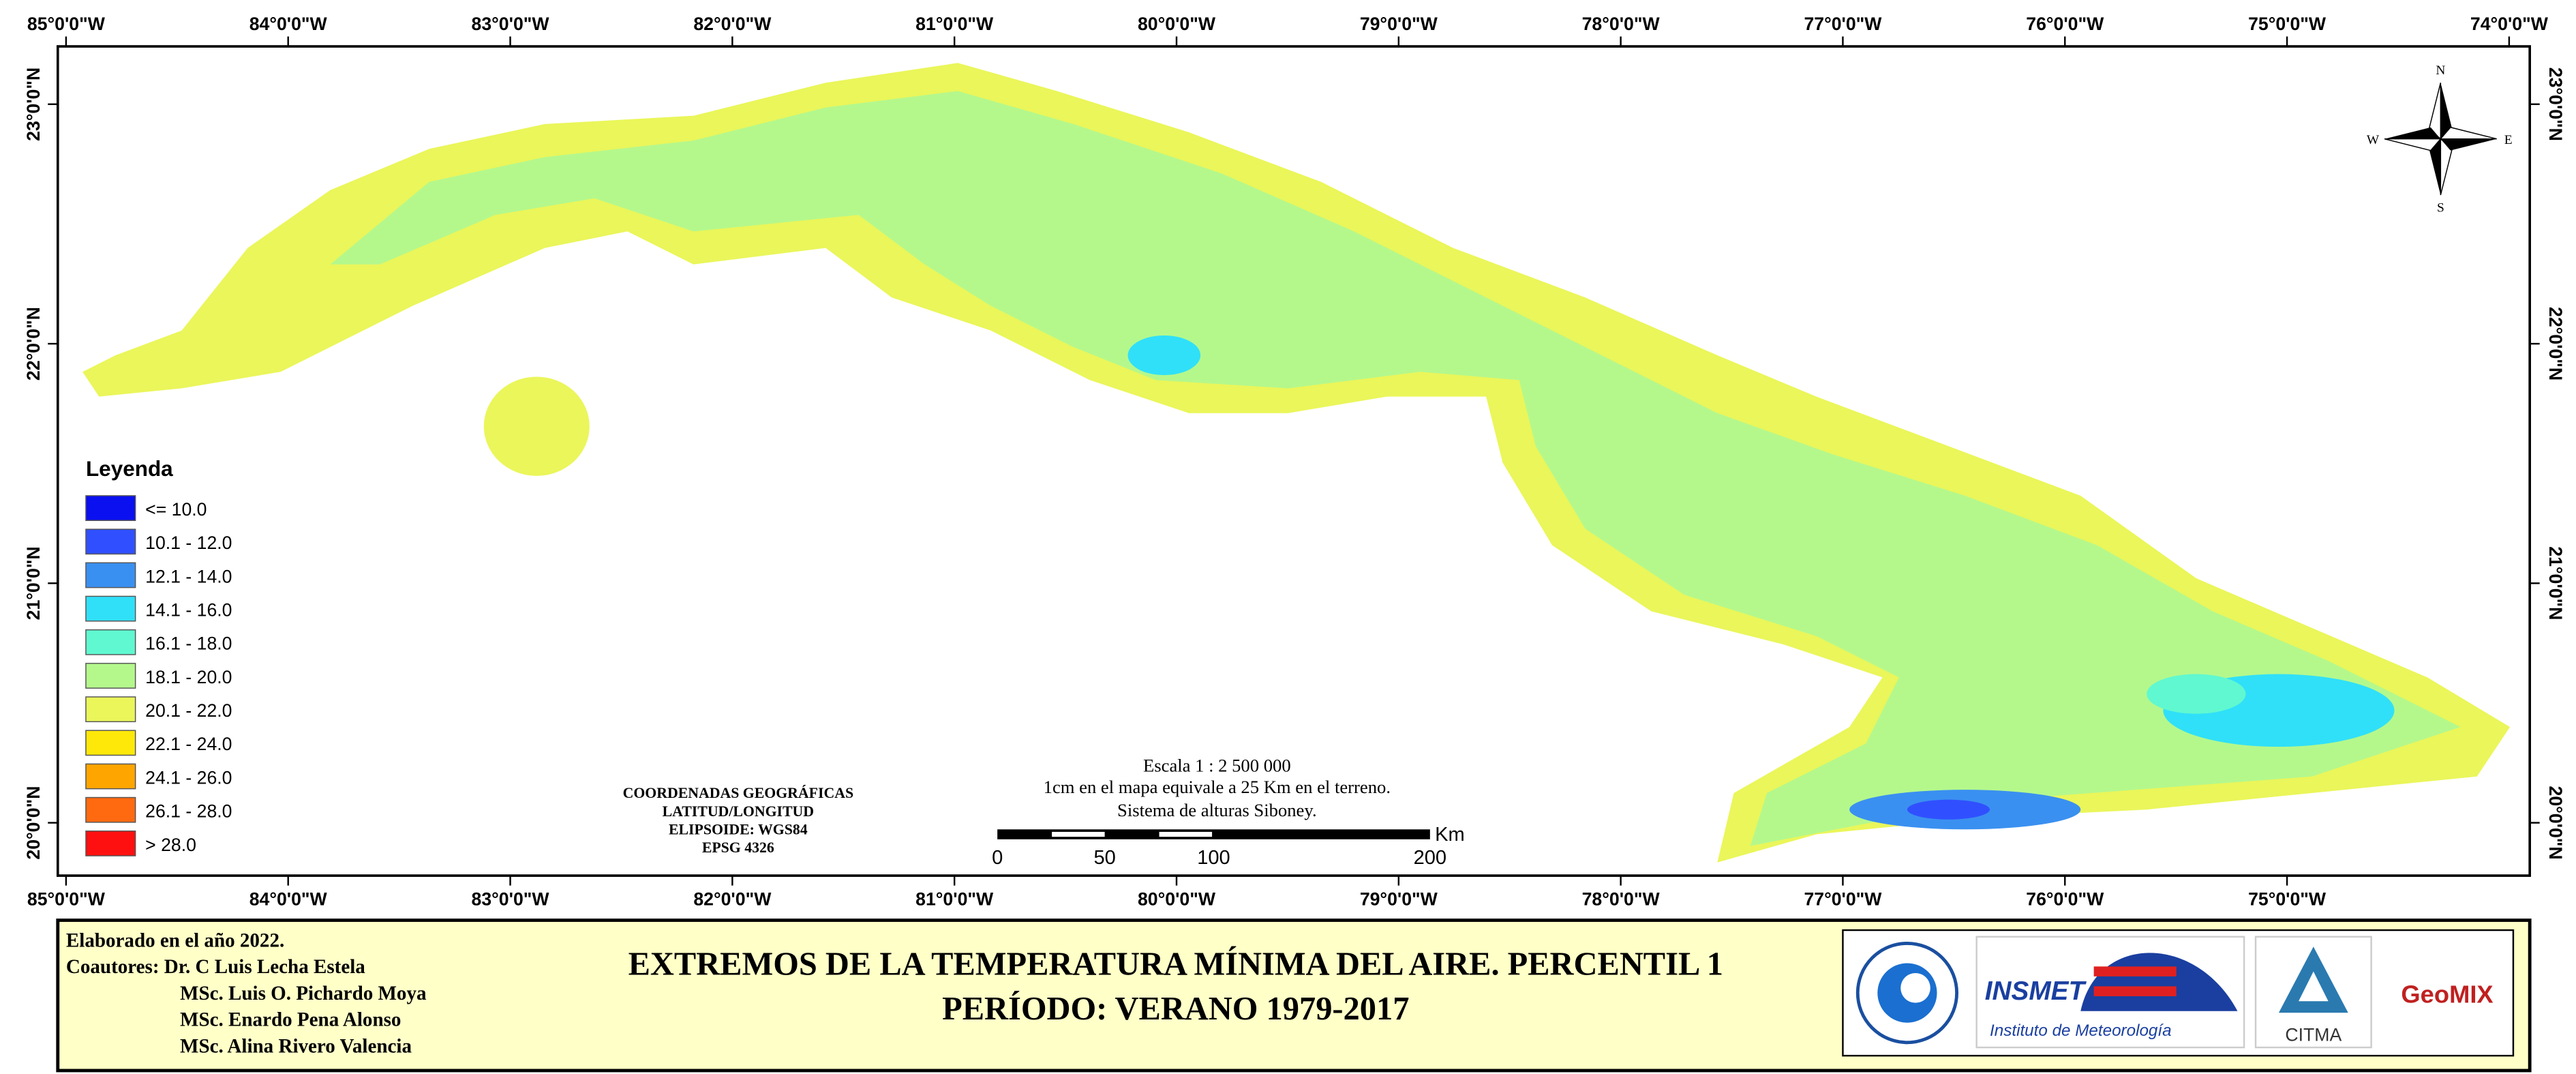 The image size is (2576, 1074). I want to click on credit-line: Elaborado en el año 2022., so click(175, 940).